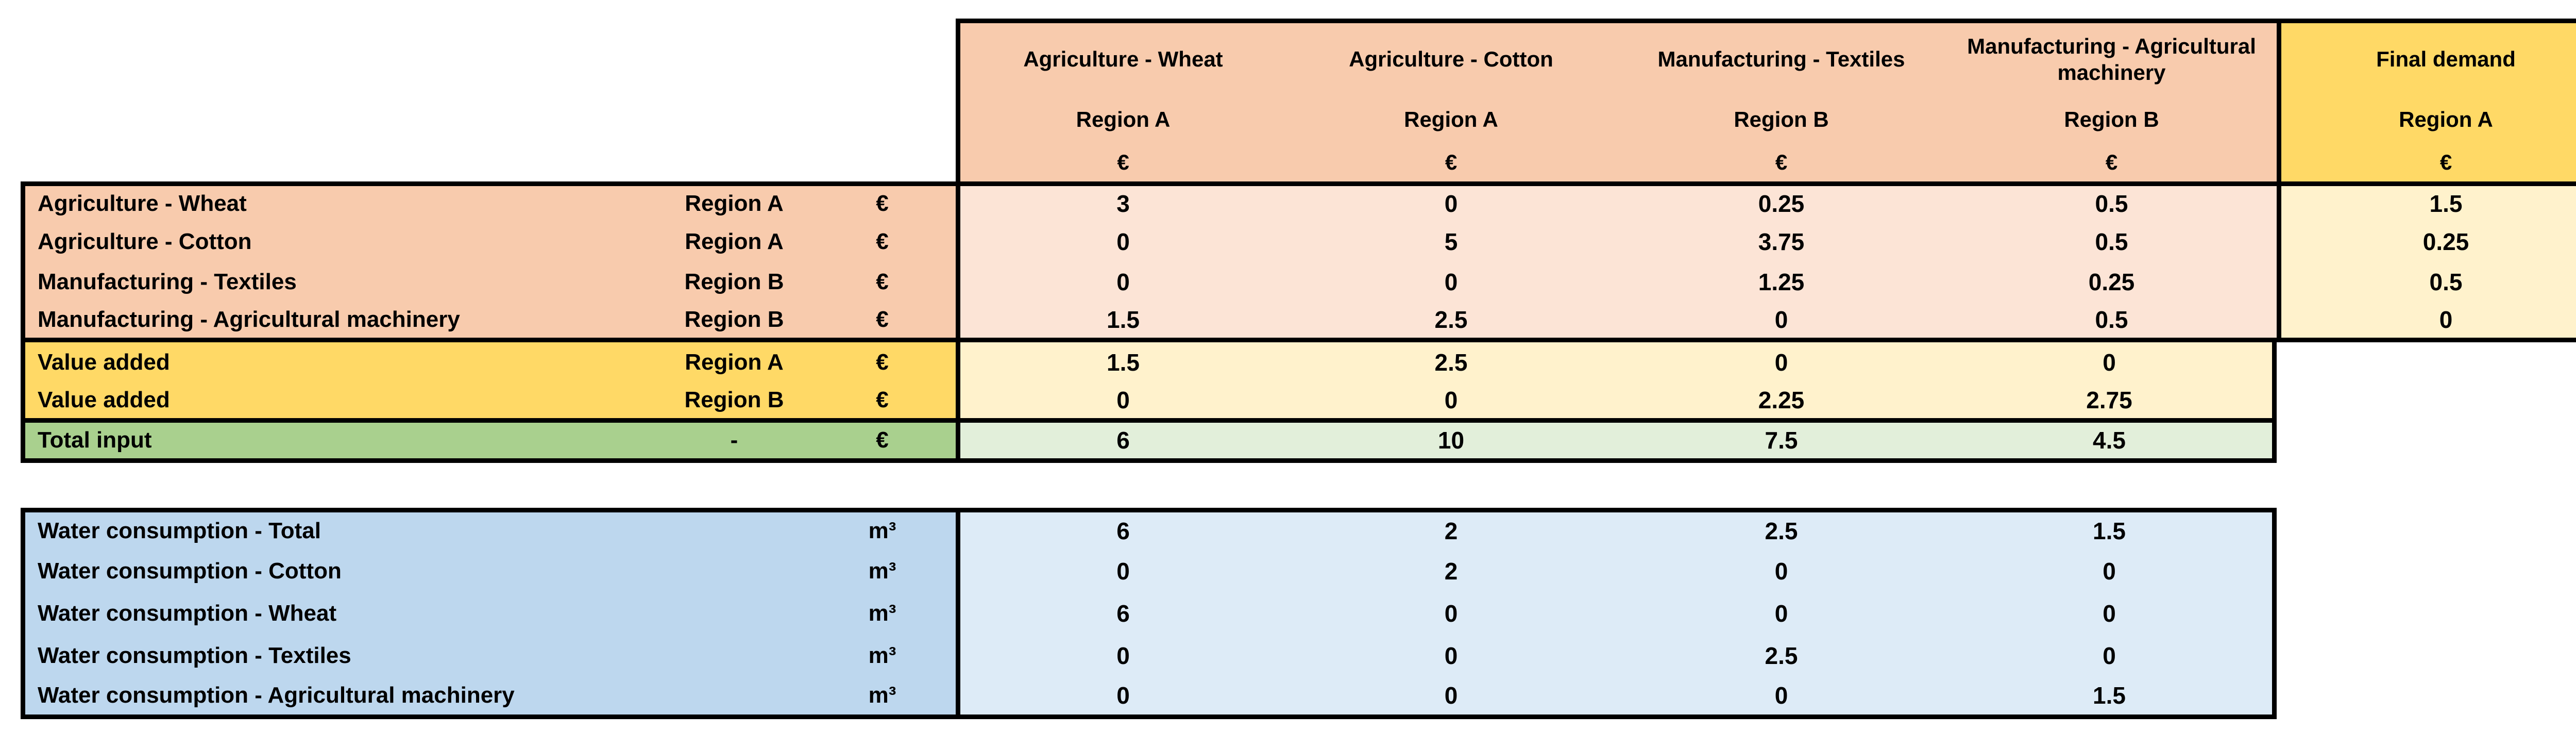  Describe the element at coordinates (1781, 443) in the screenshot. I see `total-input-cell: 7.5` at that location.